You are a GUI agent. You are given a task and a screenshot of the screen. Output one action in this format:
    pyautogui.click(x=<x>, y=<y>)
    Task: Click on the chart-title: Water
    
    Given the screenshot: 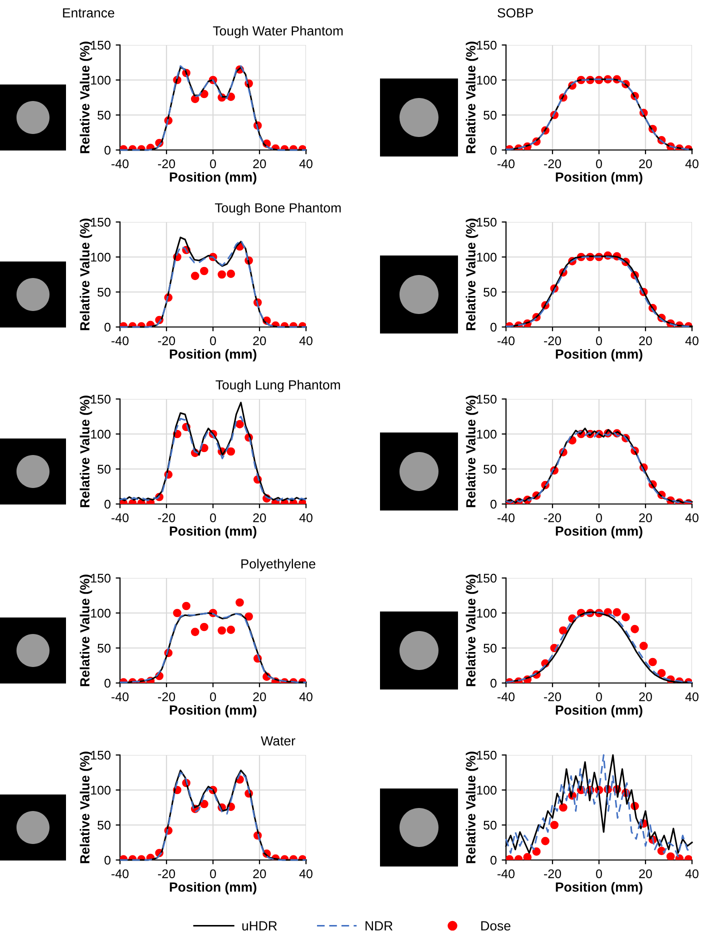 What is the action you would take?
    pyautogui.click(x=278, y=741)
    